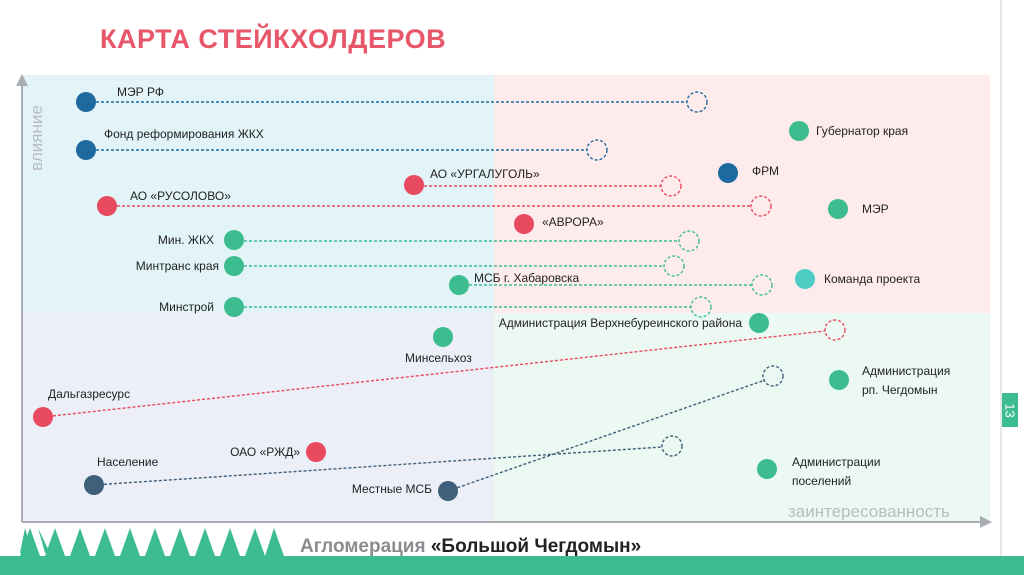 The height and width of the screenshot is (575, 1024). I want to click on stakeholder-label: Администрация Верхнебуреинского района, so click(620, 323).